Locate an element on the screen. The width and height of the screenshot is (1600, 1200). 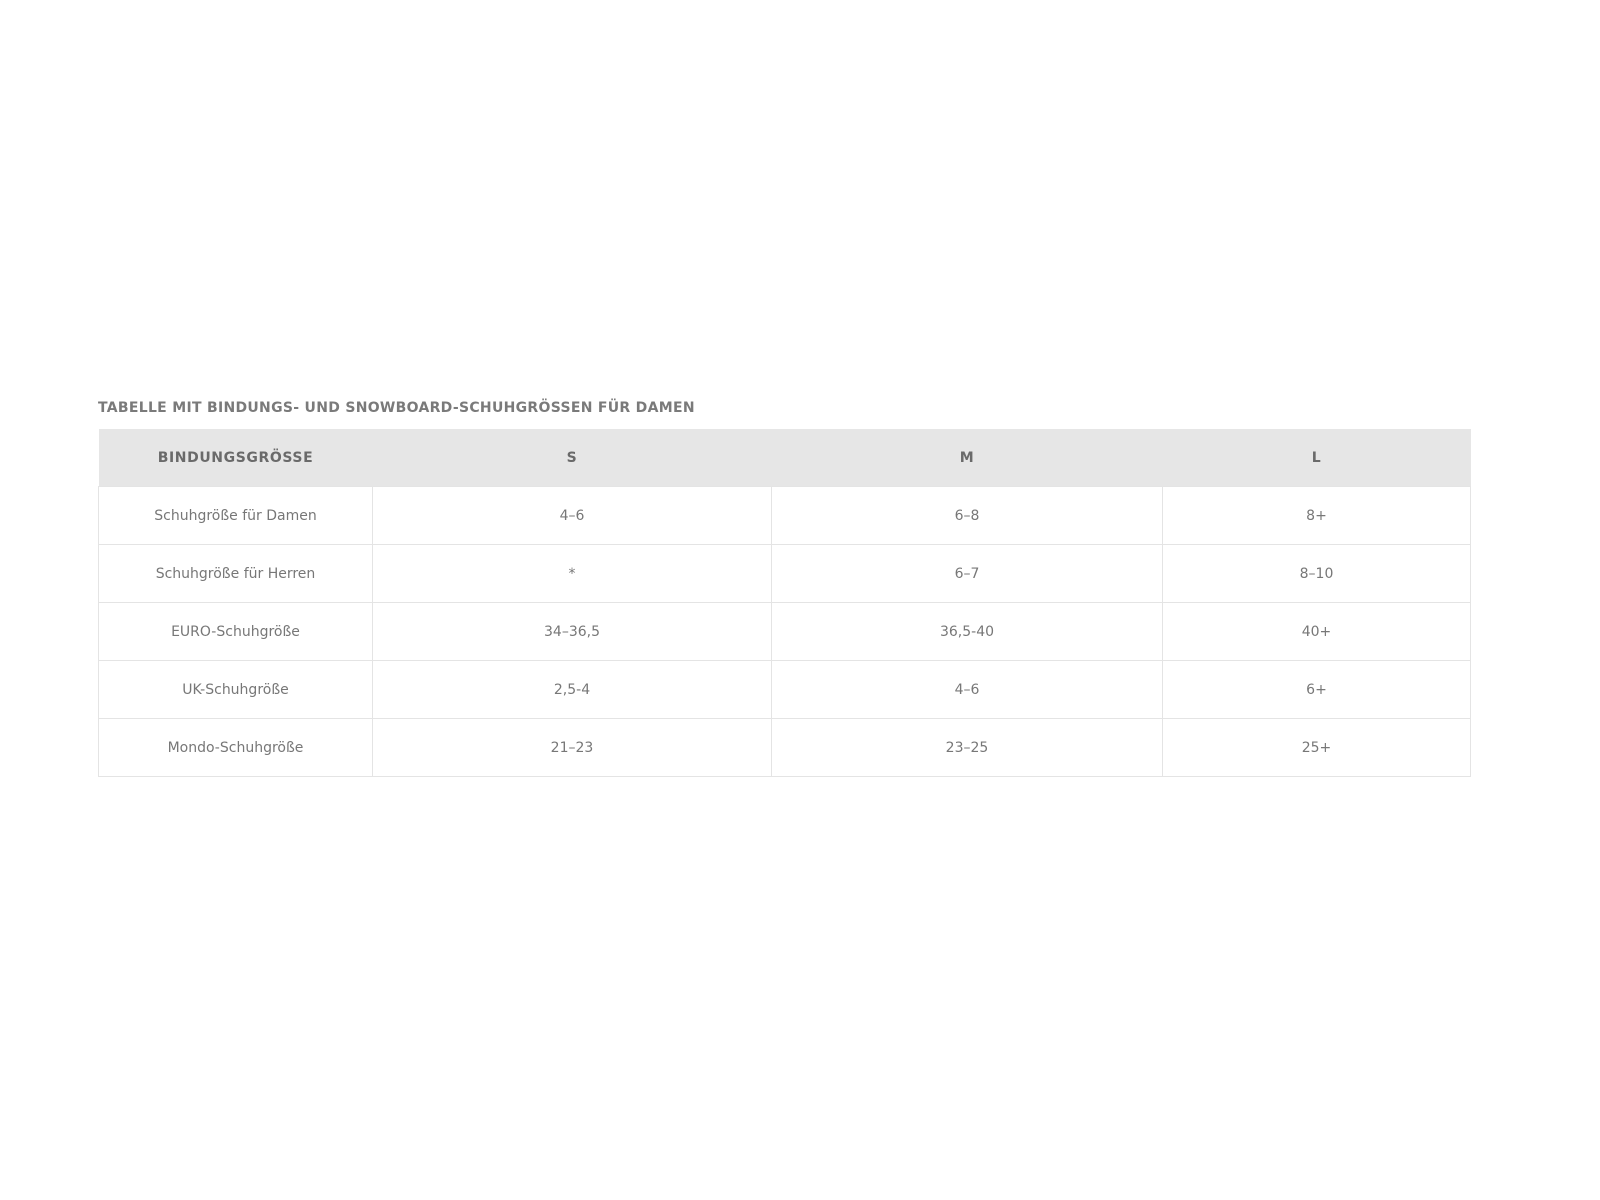
table-cell: 36,5-40 is located at coordinates (967, 631).